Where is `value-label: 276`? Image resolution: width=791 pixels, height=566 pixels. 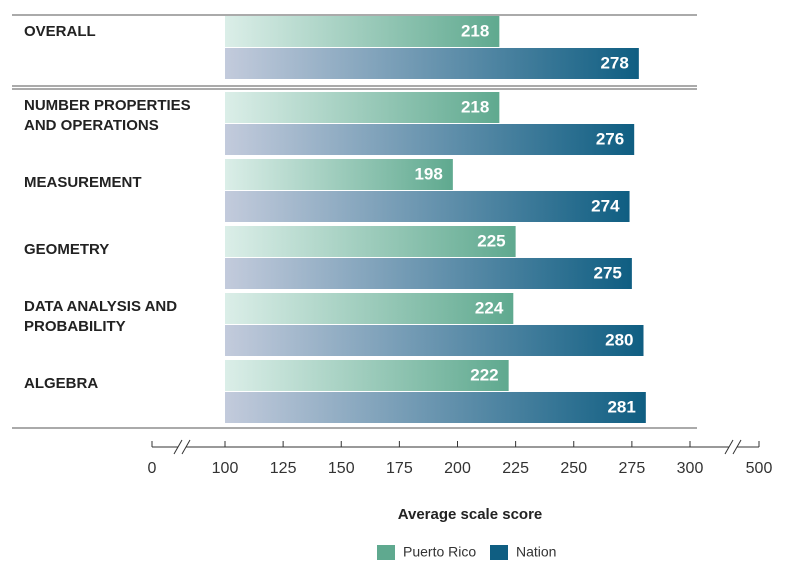
value-label: 276 is located at coordinates (610, 138).